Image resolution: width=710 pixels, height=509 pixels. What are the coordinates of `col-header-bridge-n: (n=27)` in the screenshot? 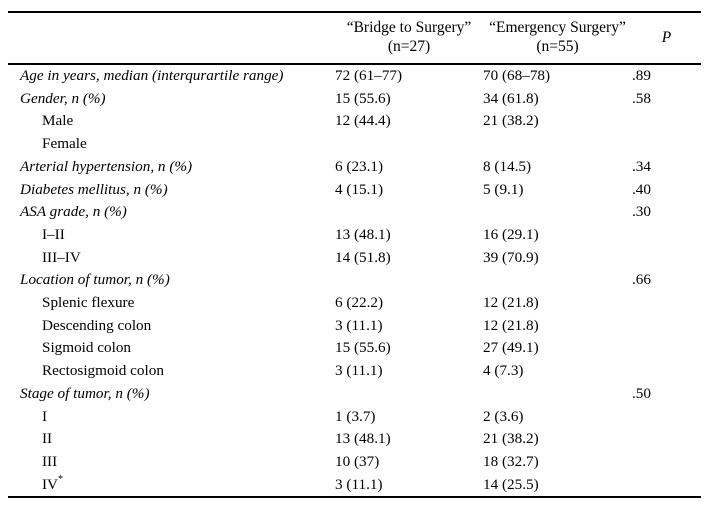 It's located at (409, 46).